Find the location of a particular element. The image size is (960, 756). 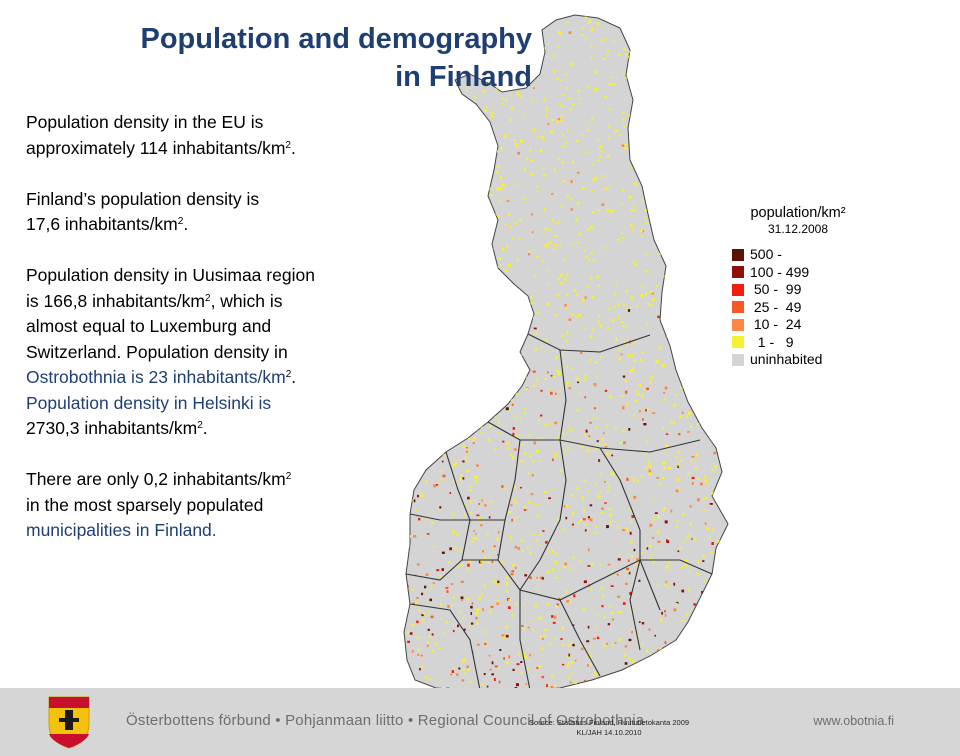

p2-end: . is located at coordinates (186, 224).